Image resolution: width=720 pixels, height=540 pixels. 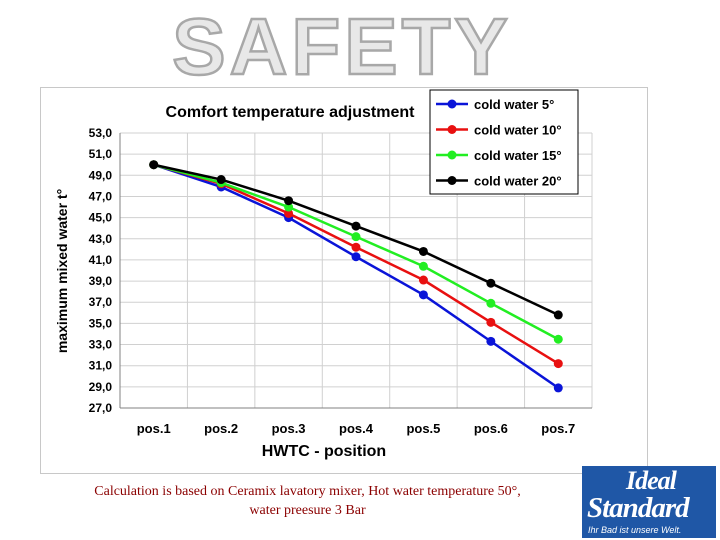 I want to click on y-axis-label: maximum mixed water t°, so click(x=62, y=271).